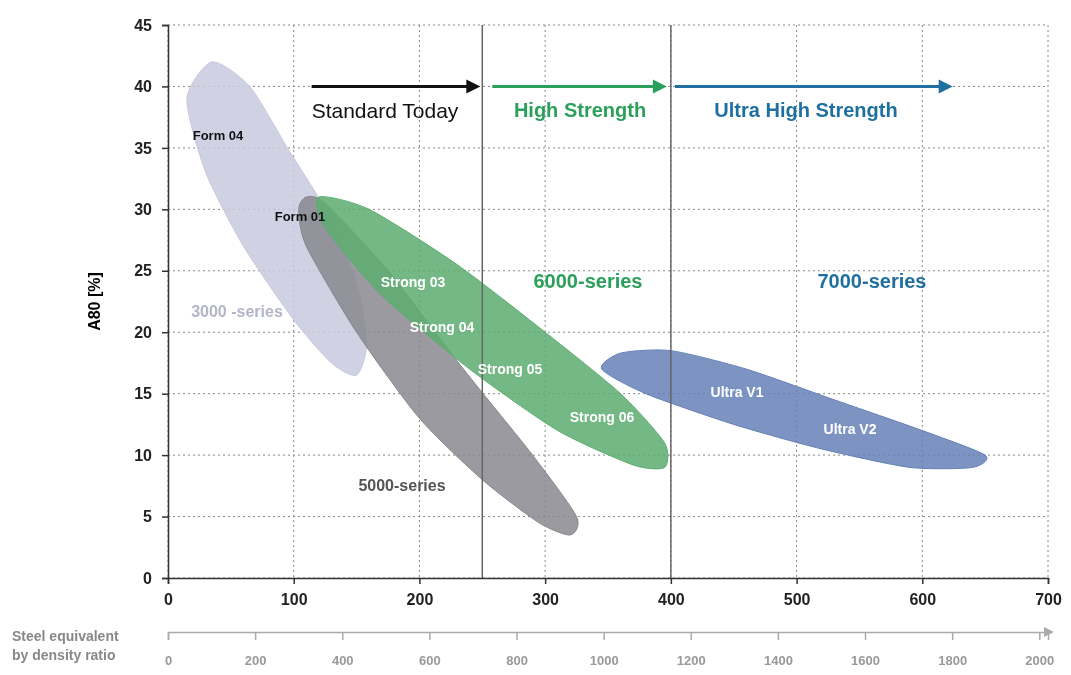  Describe the element at coordinates (143, 271) in the screenshot. I see `y-tick-label: 25` at that location.